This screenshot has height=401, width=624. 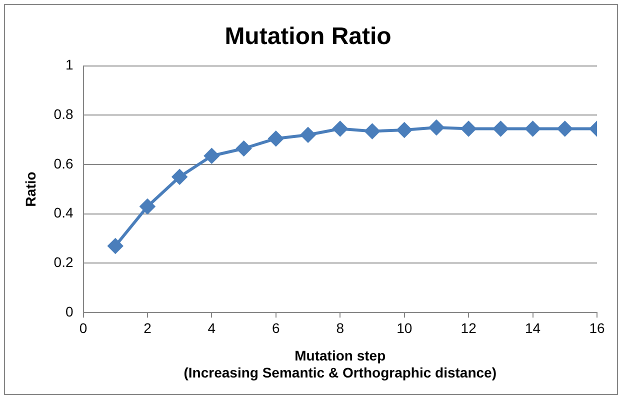 I want to click on x-tick-label: 0, so click(x=83, y=328).